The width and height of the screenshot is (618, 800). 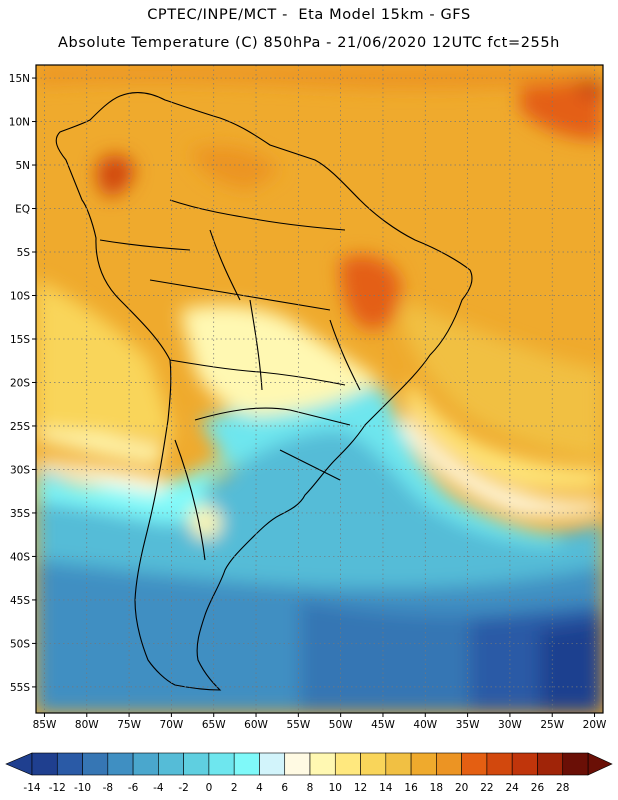 I want to click on colorbar-tick-label: 10, so click(x=335, y=788).